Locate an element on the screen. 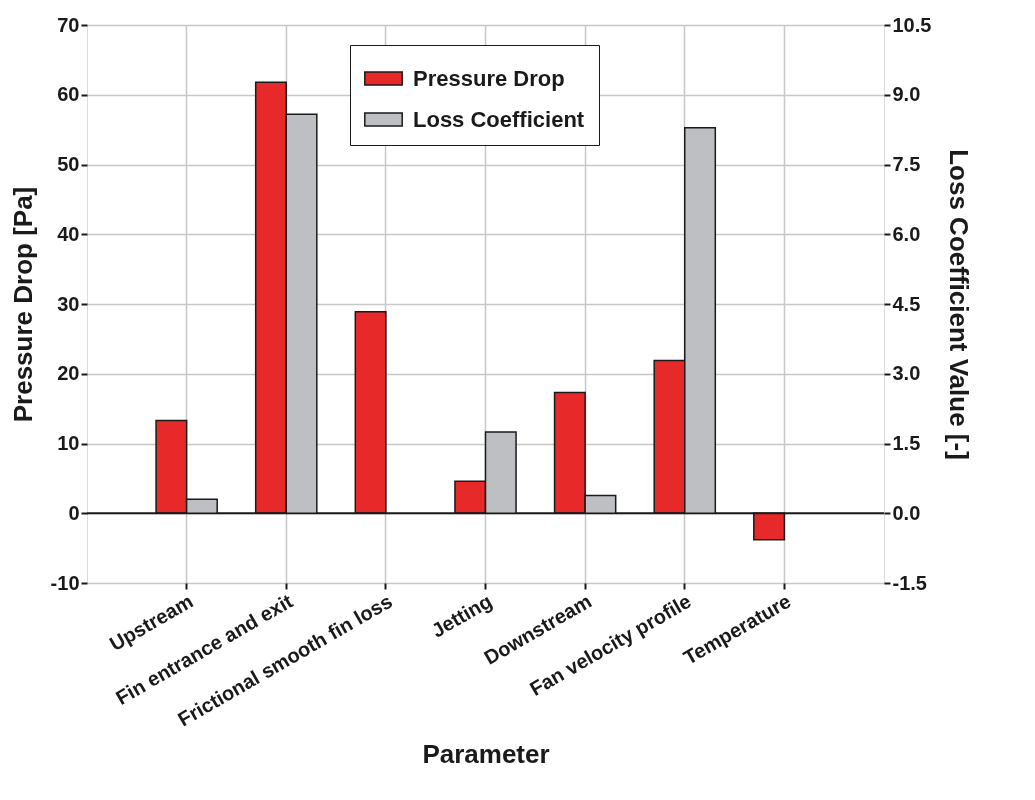 The width and height of the screenshot is (1035, 800). y2-tick-label: -1.5 is located at coordinates (909, 582).